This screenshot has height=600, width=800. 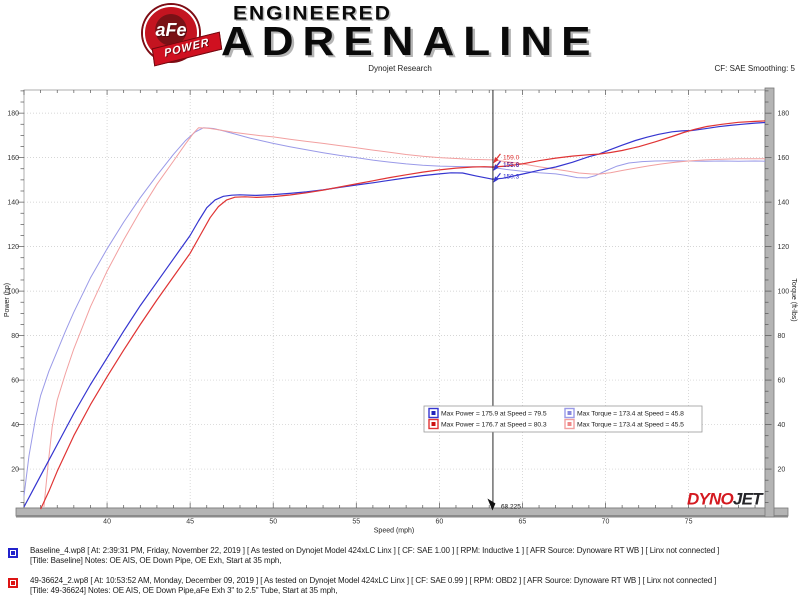 What do you see at coordinates (606, 522) in the screenshot?
I see `svg-text: 70` at bounding box center [606, 522].